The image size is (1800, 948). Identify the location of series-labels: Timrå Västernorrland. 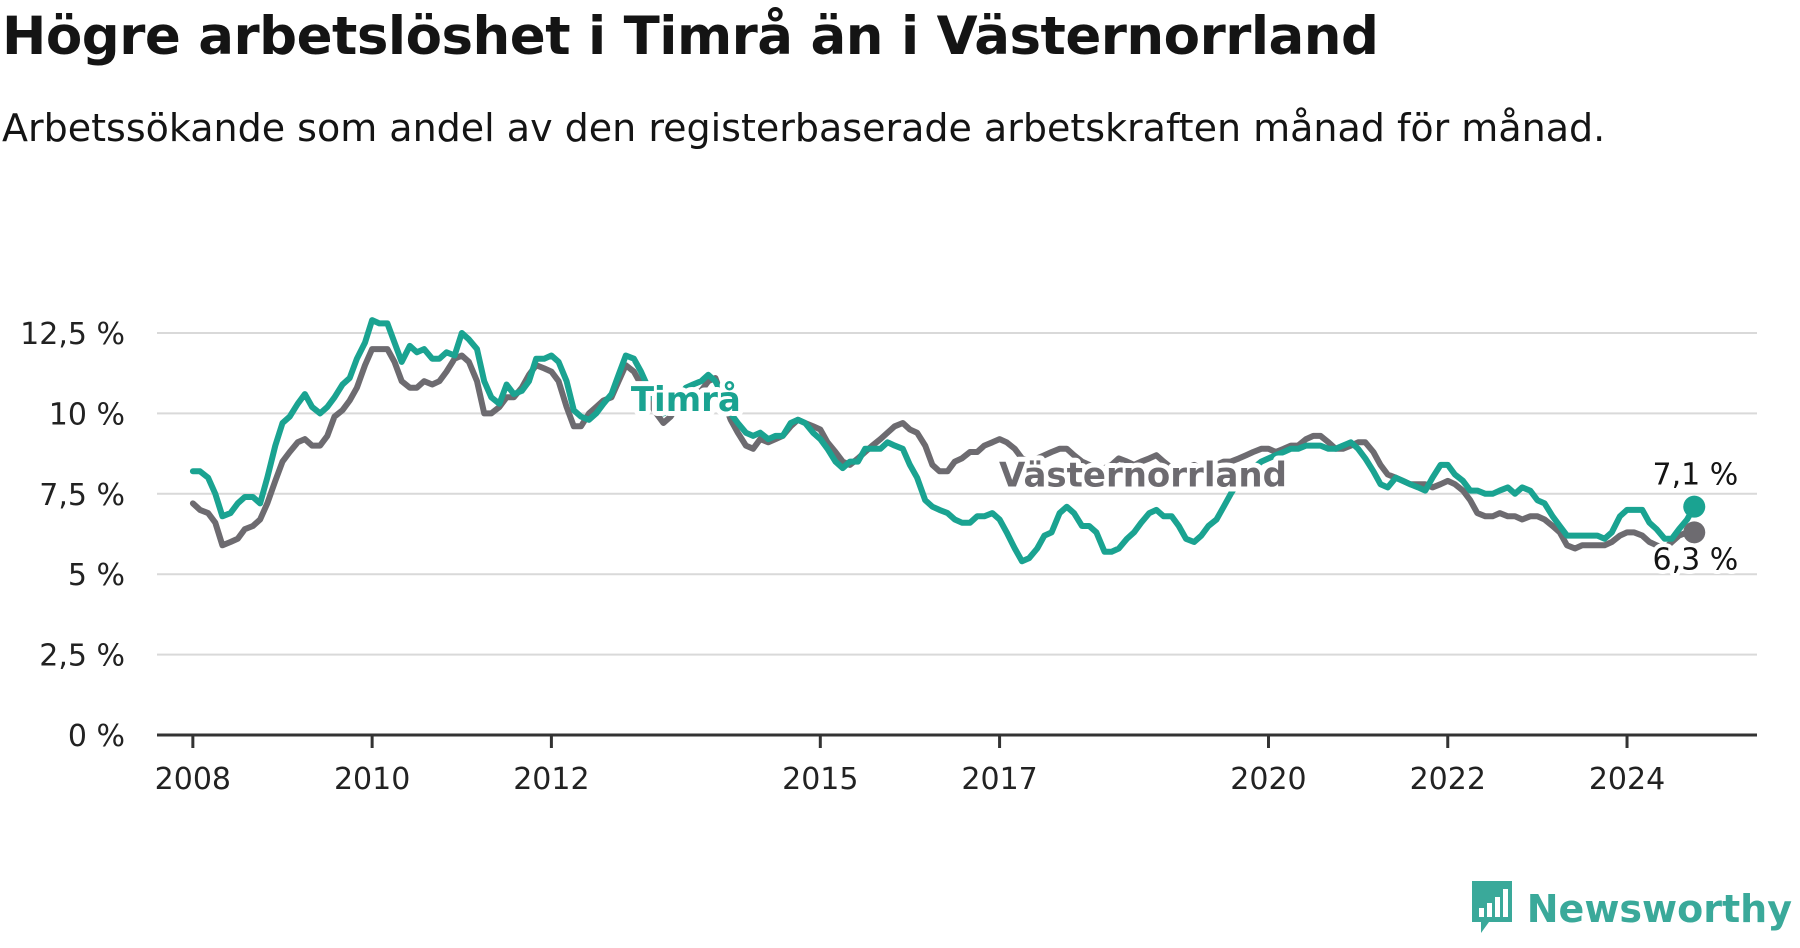
(959, 438).